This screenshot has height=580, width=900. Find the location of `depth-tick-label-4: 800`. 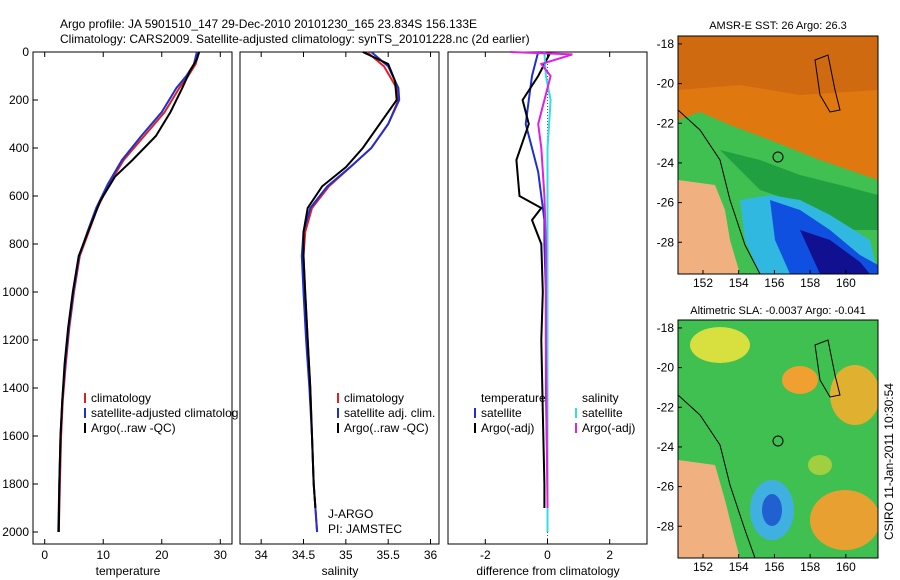

depth-tick-label-4: 800 is located at coordinates (19, 244).